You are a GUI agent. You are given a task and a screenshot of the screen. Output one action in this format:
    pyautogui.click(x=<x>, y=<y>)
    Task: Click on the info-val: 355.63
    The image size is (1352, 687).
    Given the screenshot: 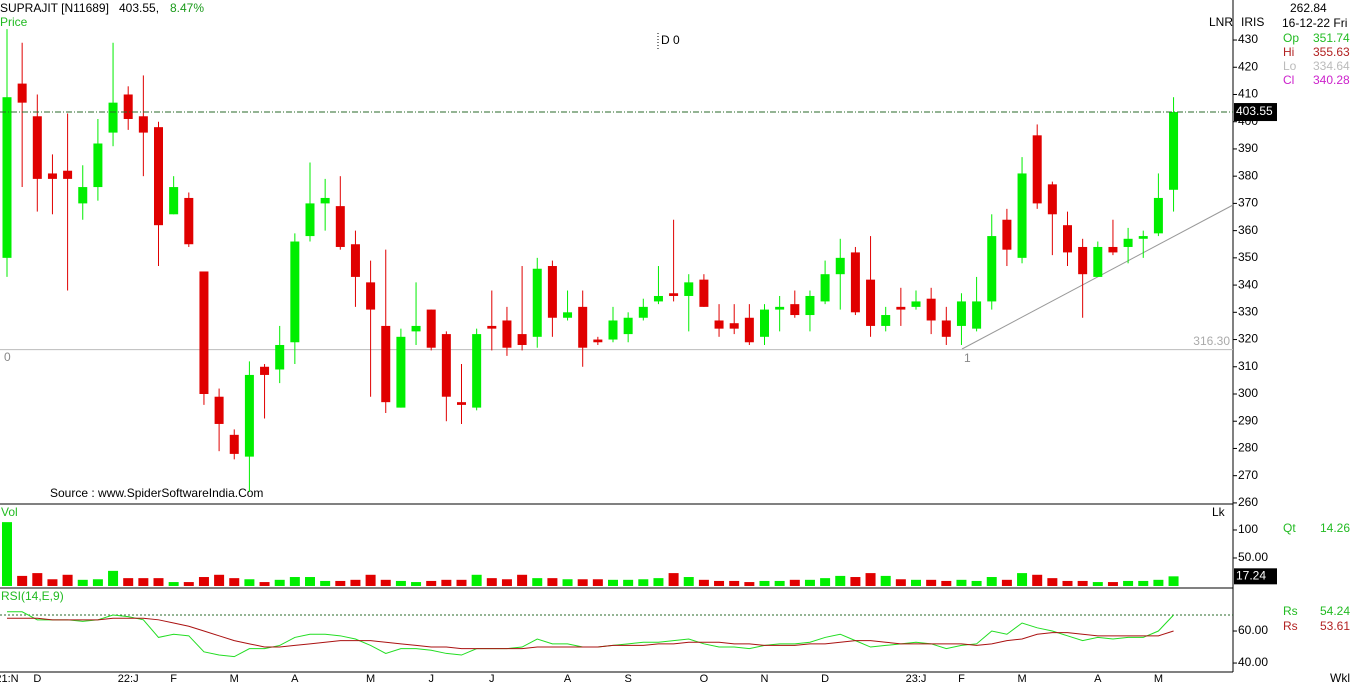 What is the action you would take?
    pyautogui.click(x=1331, y=52)
    